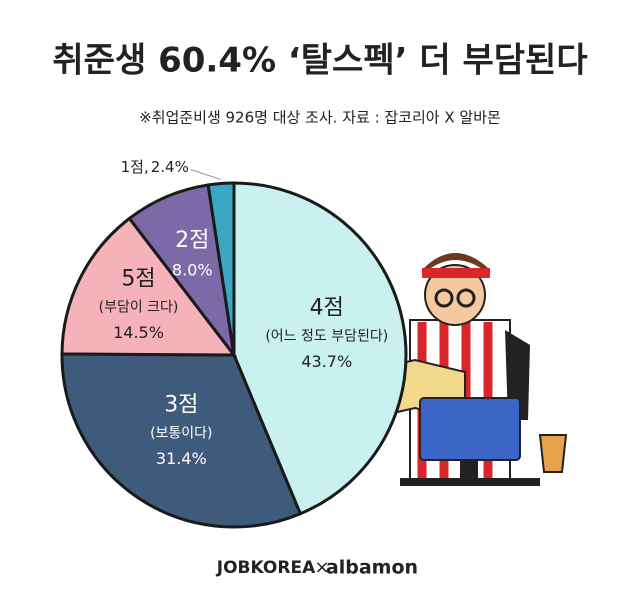 The width and height of the screenshot is (640, 606). What do you see at coordinates (192, 269) in the screenshot?
I see `value-label: 8.0%` at bounding box center [192, 269].